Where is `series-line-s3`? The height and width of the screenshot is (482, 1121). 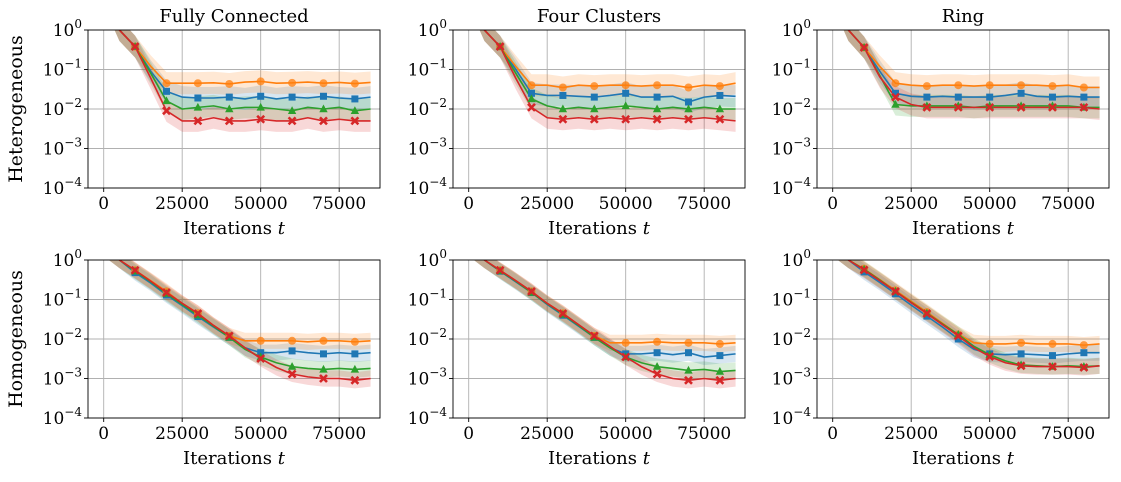
series-line-s3 is located at coordinates (244, 71).